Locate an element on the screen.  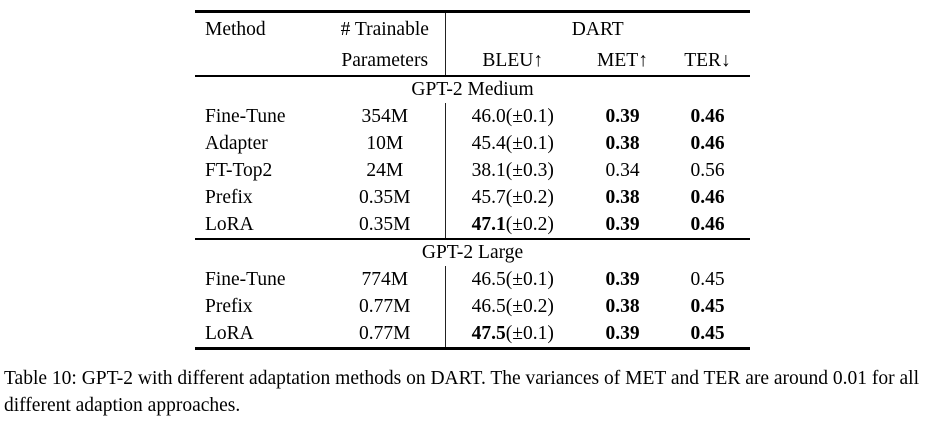
bleu-cell: 46.0(±0.1) is located at coordinates (512, 116).